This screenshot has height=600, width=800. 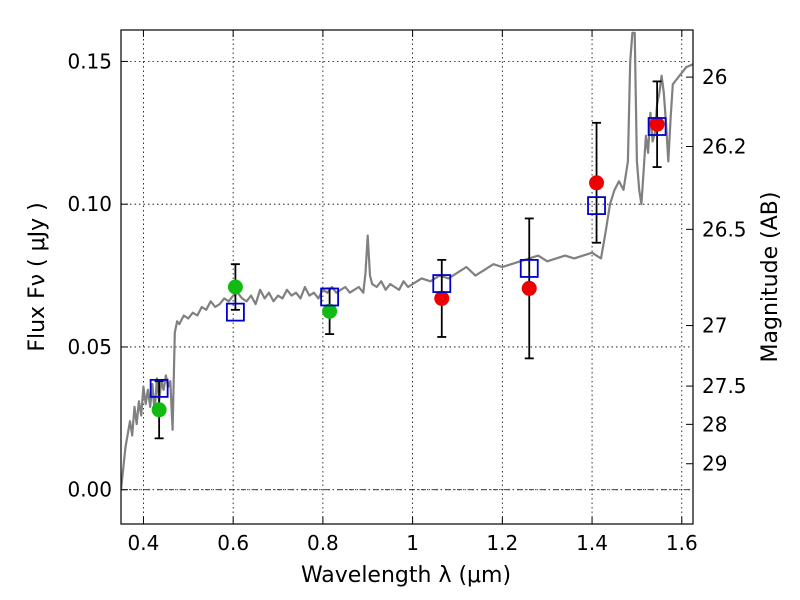 I want to click on y2-tick-label-4: 27.5, so click(x=724, y=386).